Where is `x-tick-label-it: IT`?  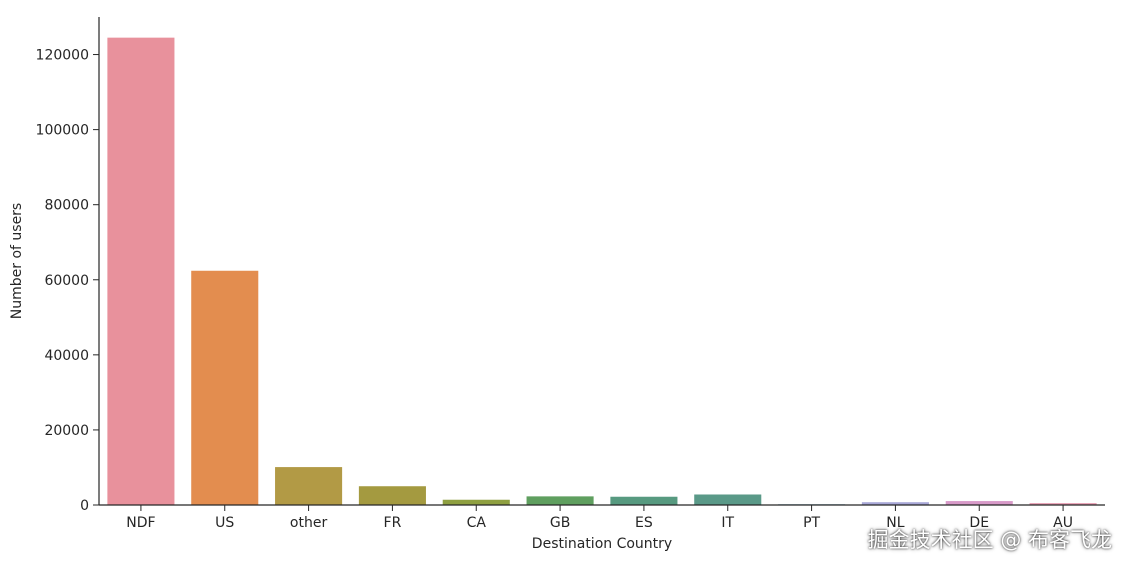 x-tick-label-it: IT is located at coordinates (727, 523).